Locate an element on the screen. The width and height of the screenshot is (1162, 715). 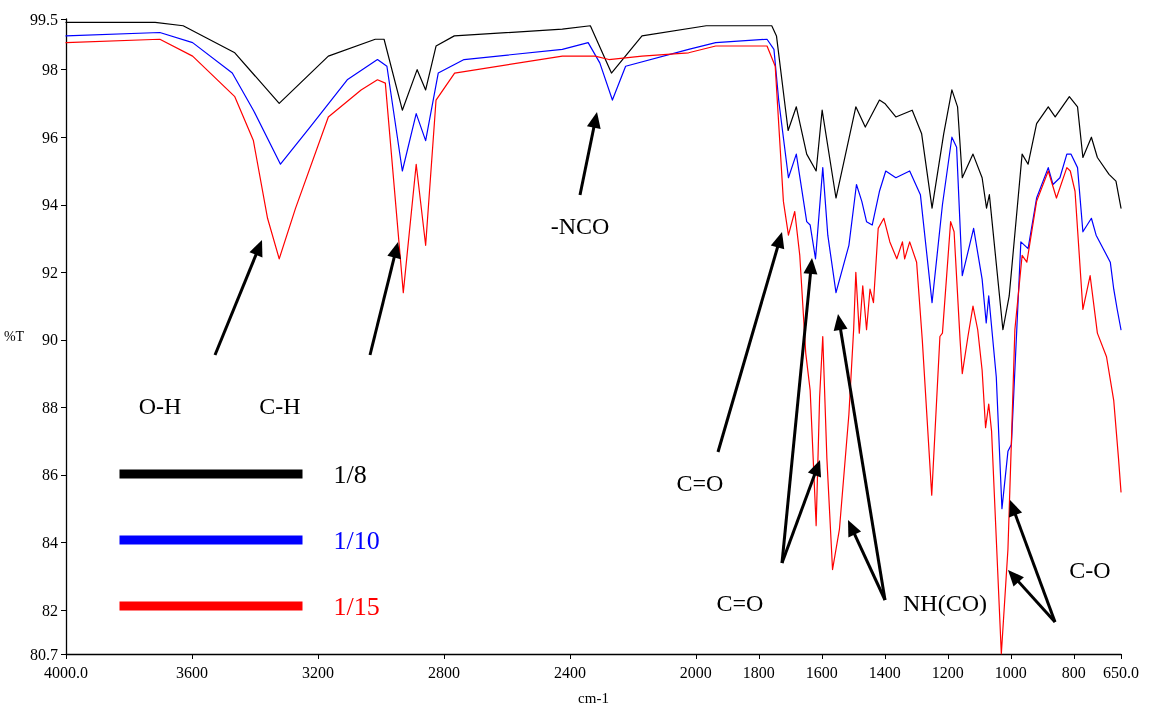
annotation: O-H is located at coordinates (160, 405).